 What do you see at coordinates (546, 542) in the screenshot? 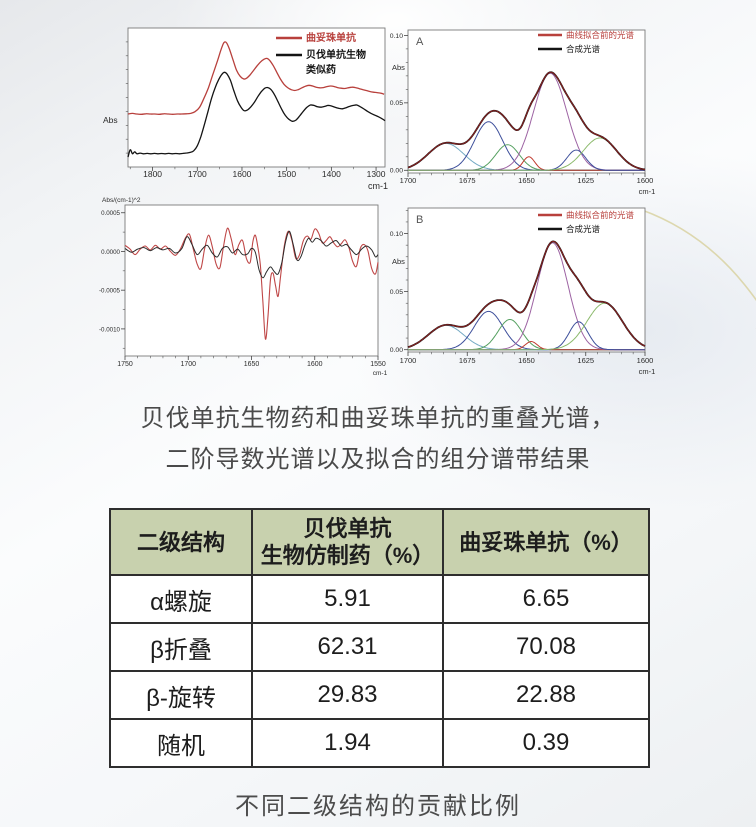
I see `col-header-trastuzumab: 曲妥珠单抗（%）` at bounding box center [546, 542].